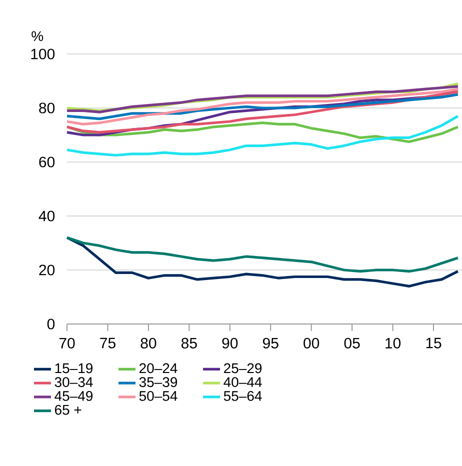  I want to click on x-tick-label: 00, so click(312, 343).